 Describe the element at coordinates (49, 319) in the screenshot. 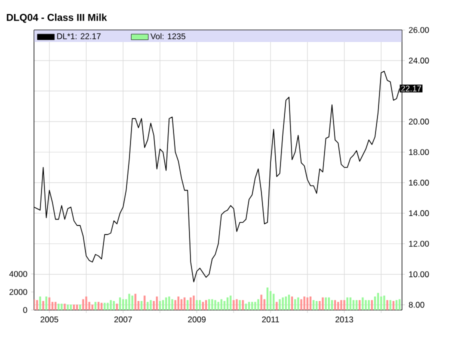

I see `x-tick-label: 2005` at that location.